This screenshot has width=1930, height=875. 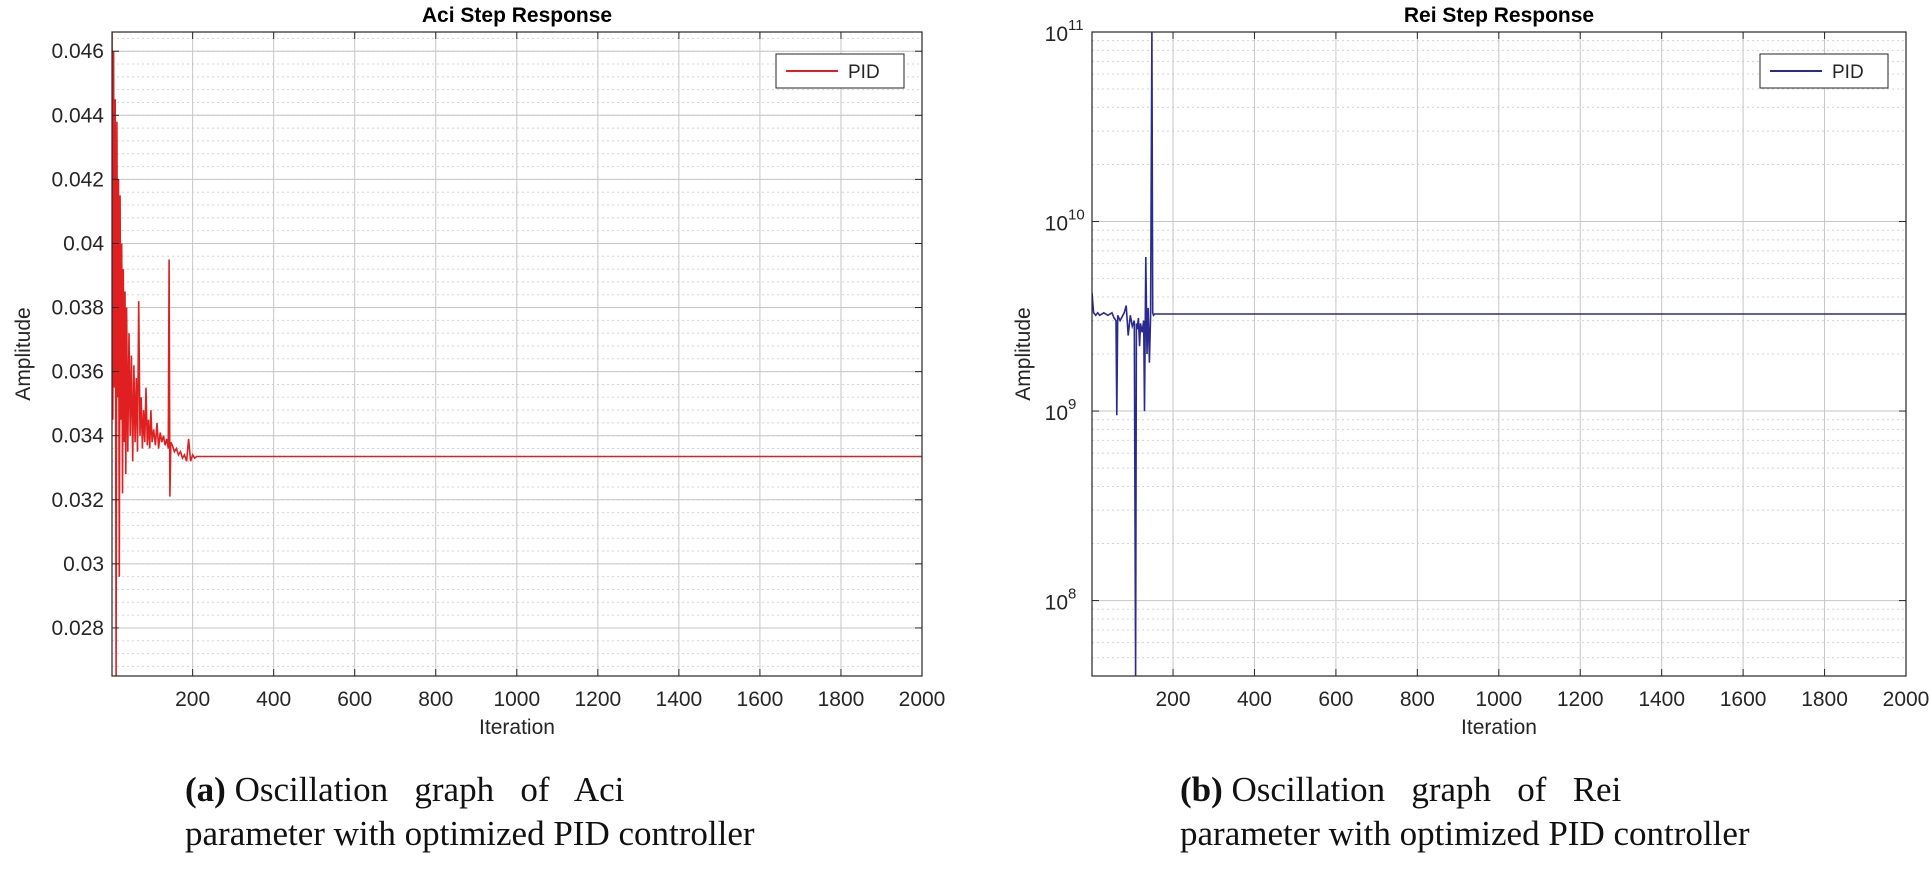 What do you see at coordinates (1465, 833) in the screenshot?
I see `caption-b-line2: parameter with optimized PID controller` at bounding box center [1465, 833].